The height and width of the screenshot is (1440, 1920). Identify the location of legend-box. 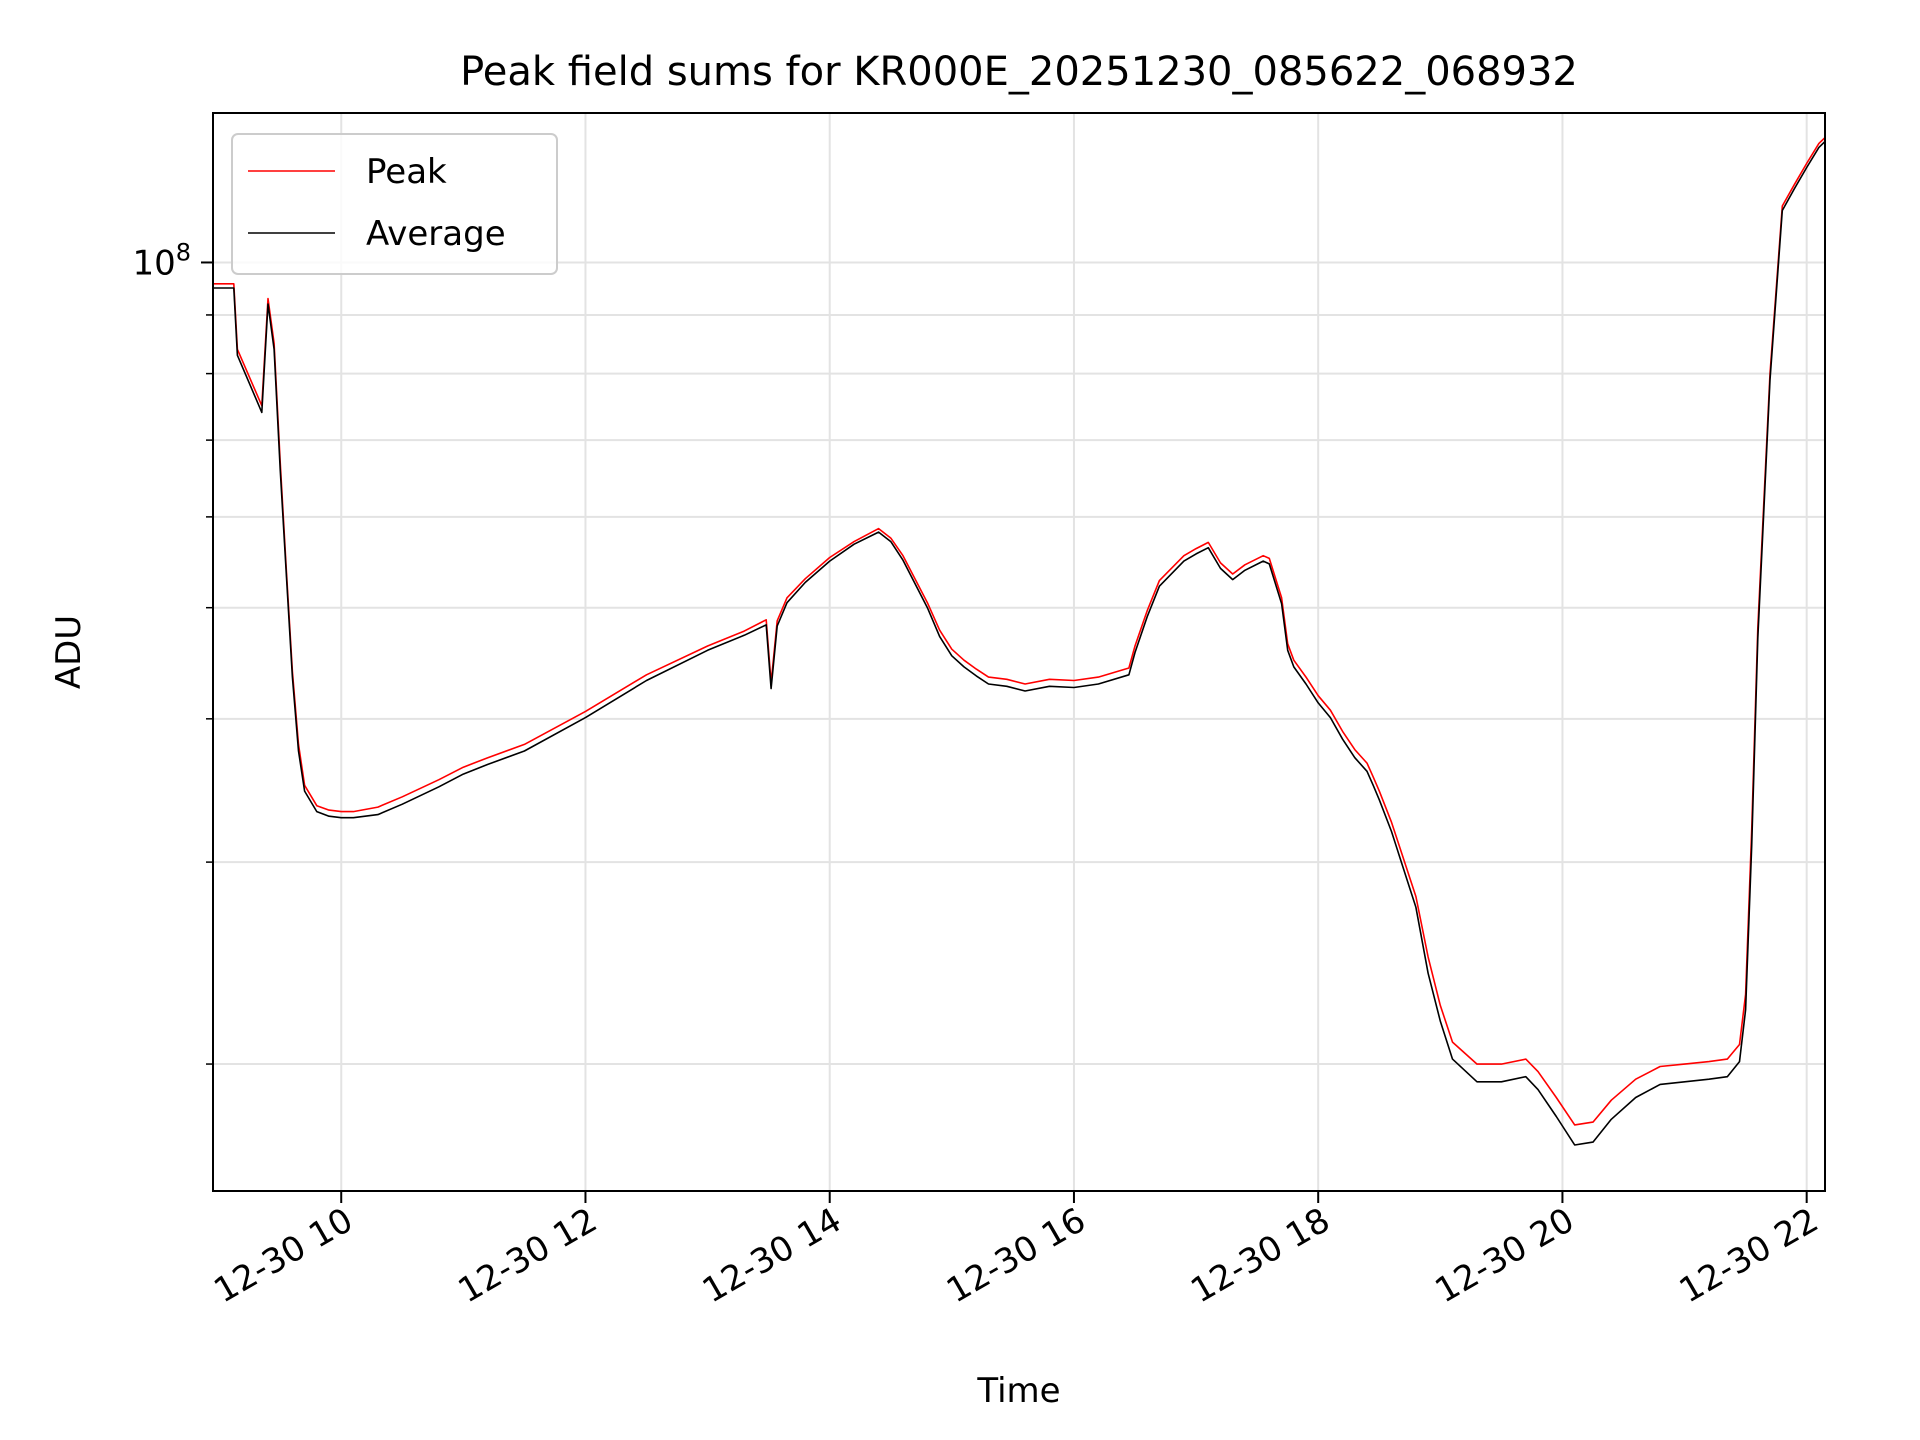
(394, 204).